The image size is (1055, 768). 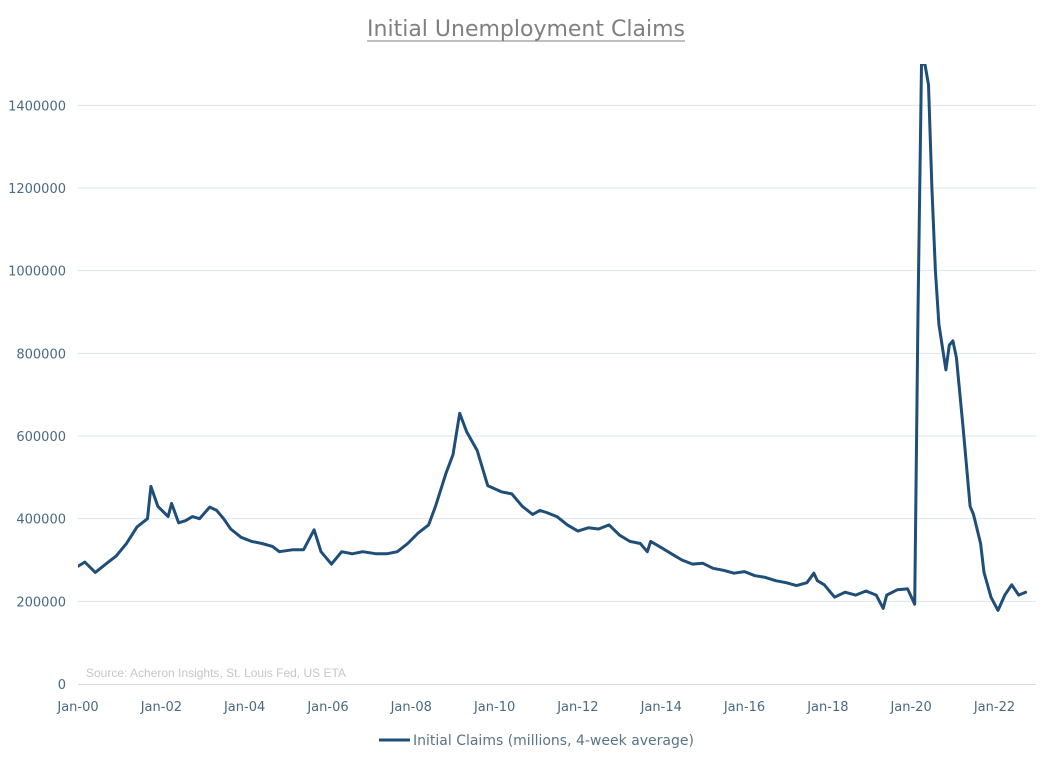 What do you see at coordinates (910, 707) in the screenshot?
I see `x-tick-label: Jan-20` at bounding box center [910, 707].